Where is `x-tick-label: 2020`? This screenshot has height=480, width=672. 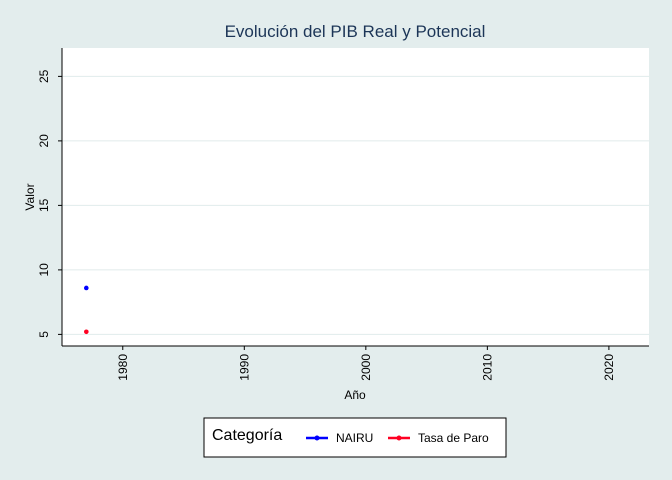
x-tick-label: 2020 is located at coordinates (609, 367).